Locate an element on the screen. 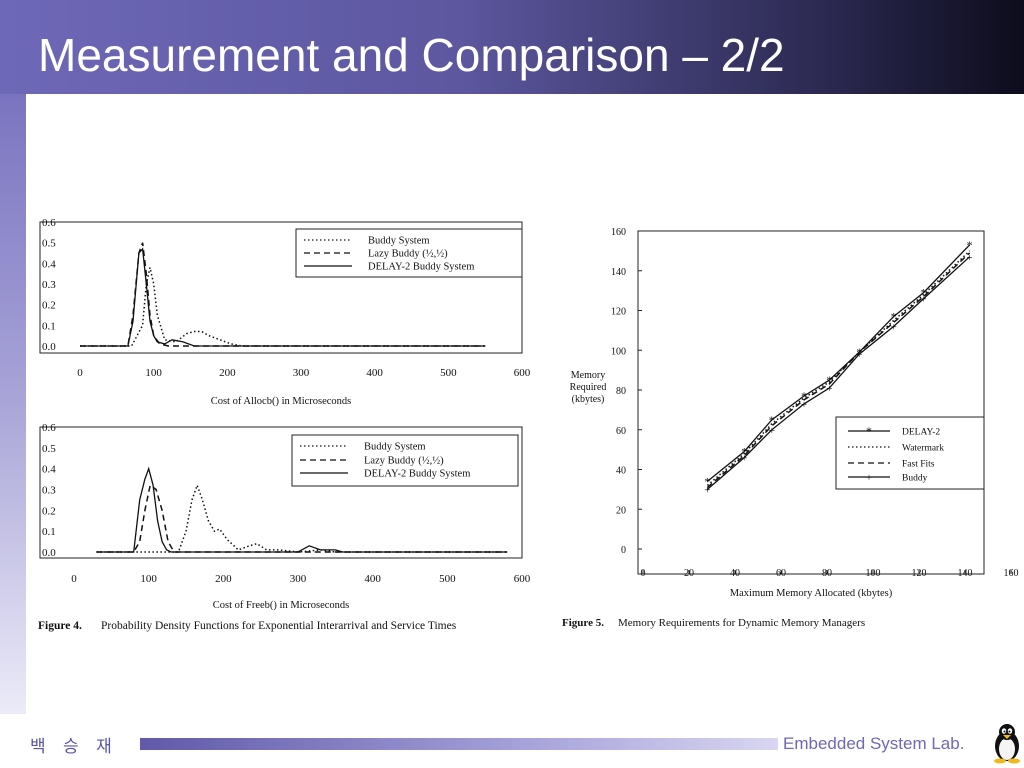 Image resolution: width=1024 pixels, height=768 pixels. y-tick-label: 60 is located at coordinates (621, 431).